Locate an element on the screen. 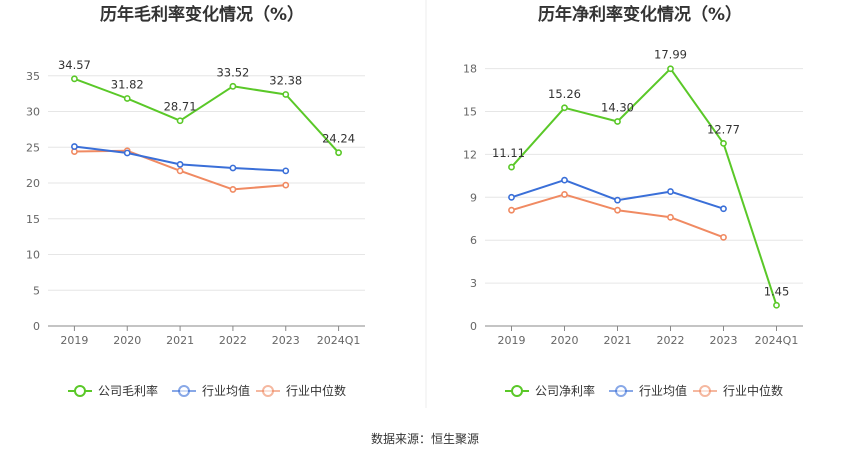 The image size is (850, 459). data-label: 32.38 is located at coordinates (285, 80).